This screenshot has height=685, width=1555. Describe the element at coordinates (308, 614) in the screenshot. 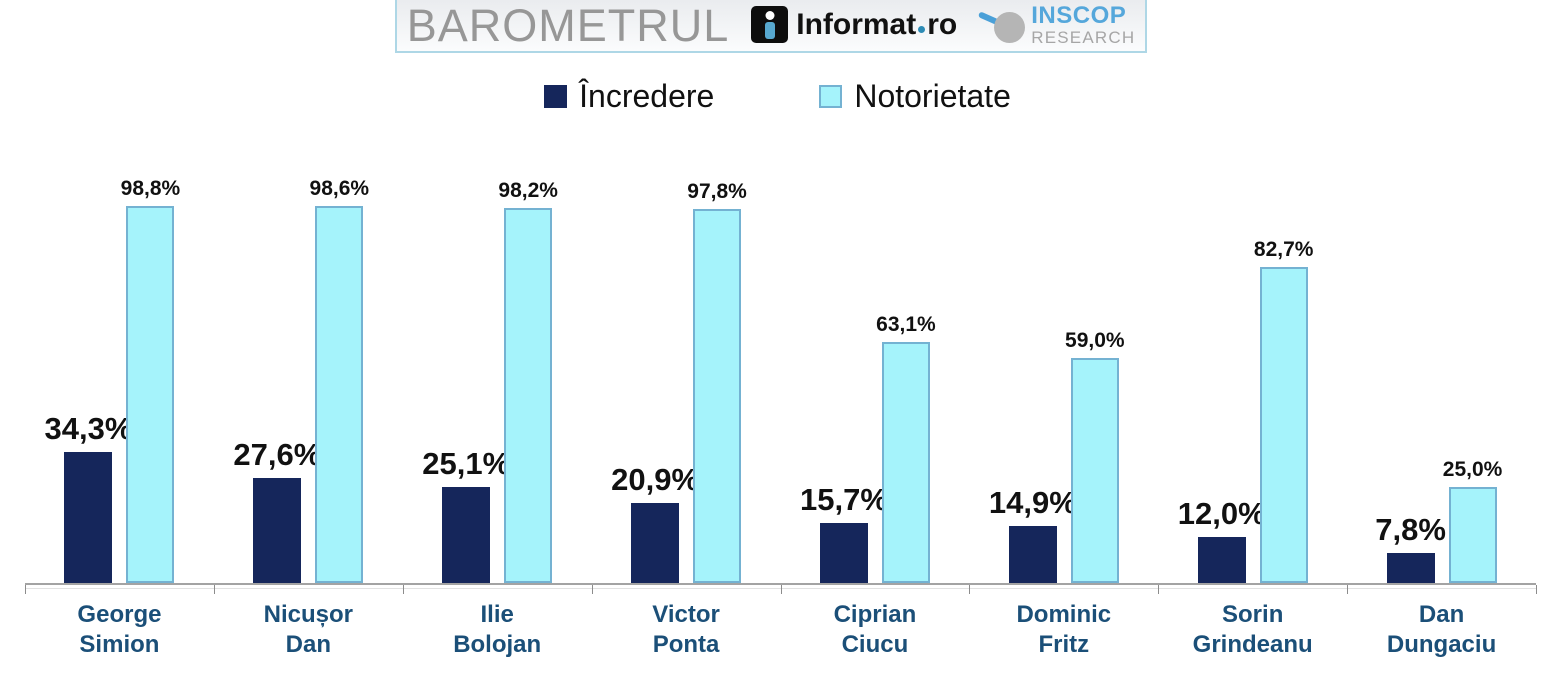

I see `category-first-name: Nicușor` at that location.